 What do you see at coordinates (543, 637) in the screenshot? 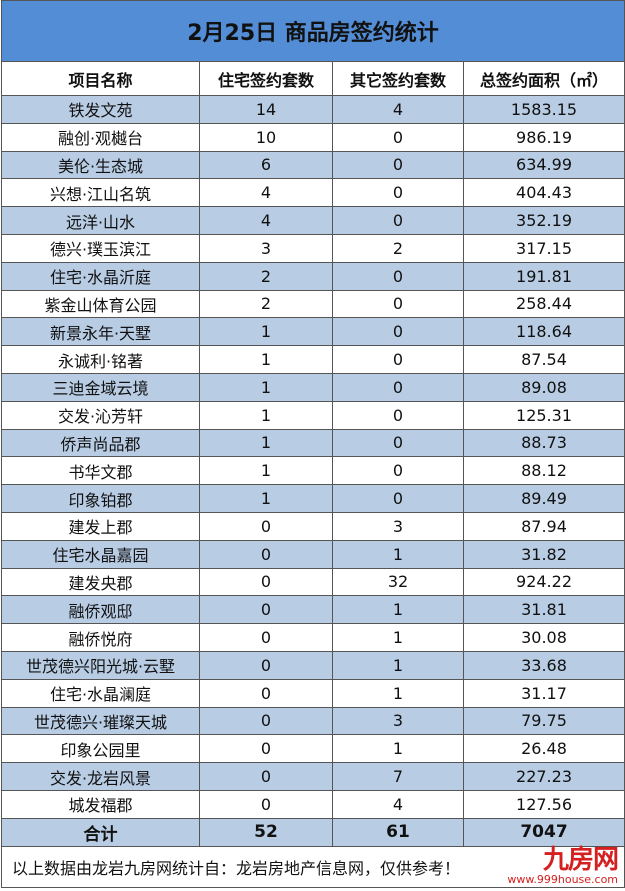
I see `total-area: 30.08` at bounding box center [543, 637].